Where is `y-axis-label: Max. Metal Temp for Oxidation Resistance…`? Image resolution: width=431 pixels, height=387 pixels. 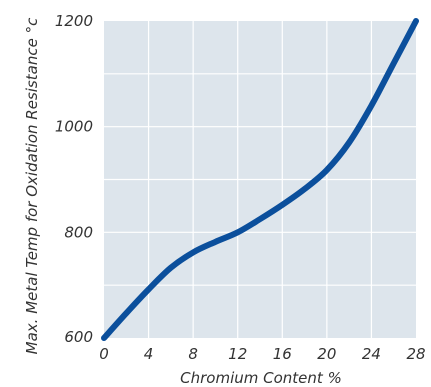 y-axis-label: Max. Metal Temp for Oxidation Resistance… is located at coordinates (32, 185).